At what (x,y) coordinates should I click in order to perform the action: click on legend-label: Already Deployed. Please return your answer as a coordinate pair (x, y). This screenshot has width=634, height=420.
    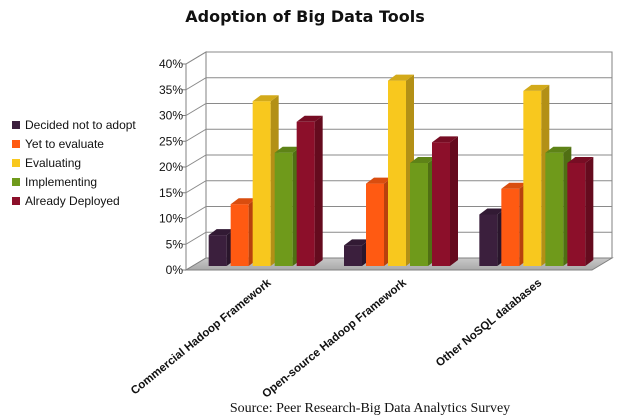
    Looking at the image, I should click on (72, 201).